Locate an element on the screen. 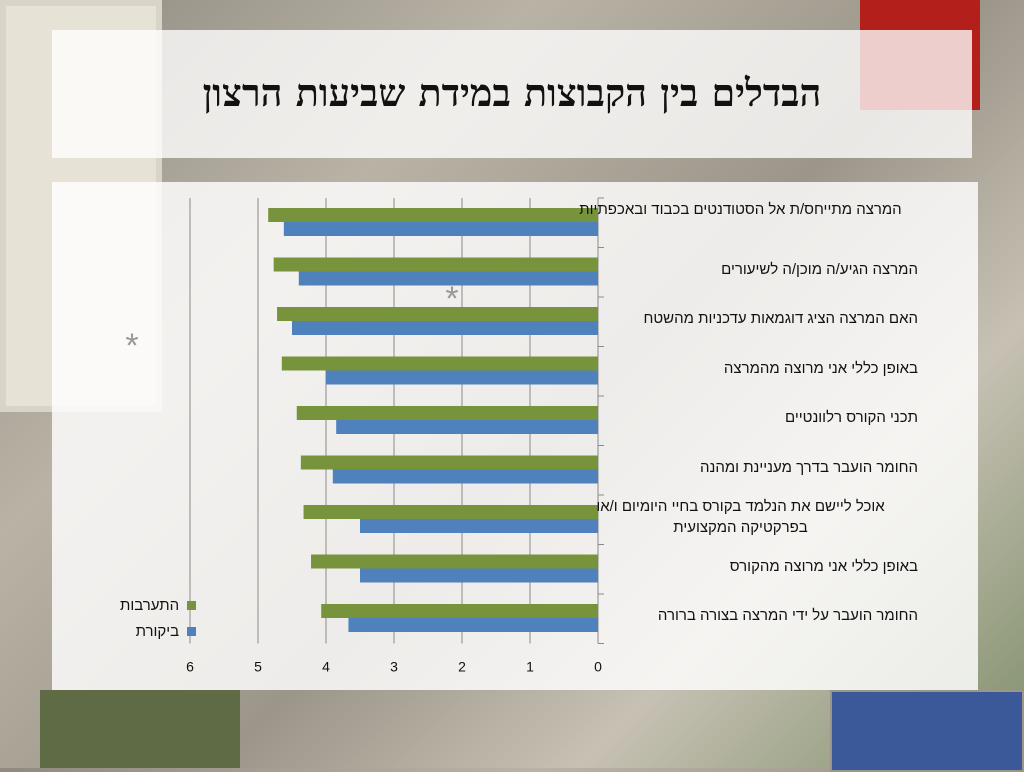 This screenshot has height=772, width=1024. page-title: הבדלים בין הקבוצות במידת שביעות הרצון is located at coordinates (512, 92).